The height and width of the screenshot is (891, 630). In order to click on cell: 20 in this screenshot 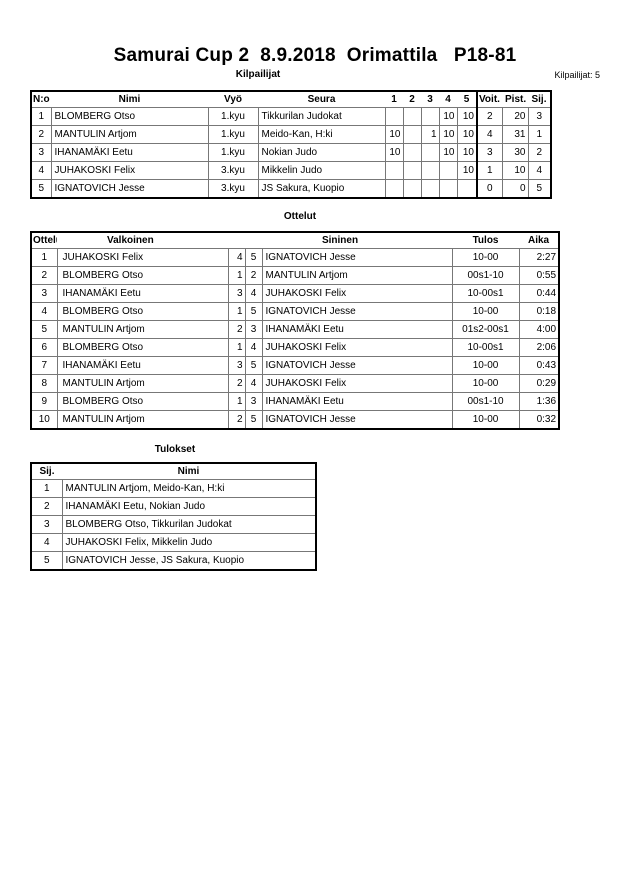, I will do `click(515, 116)`.